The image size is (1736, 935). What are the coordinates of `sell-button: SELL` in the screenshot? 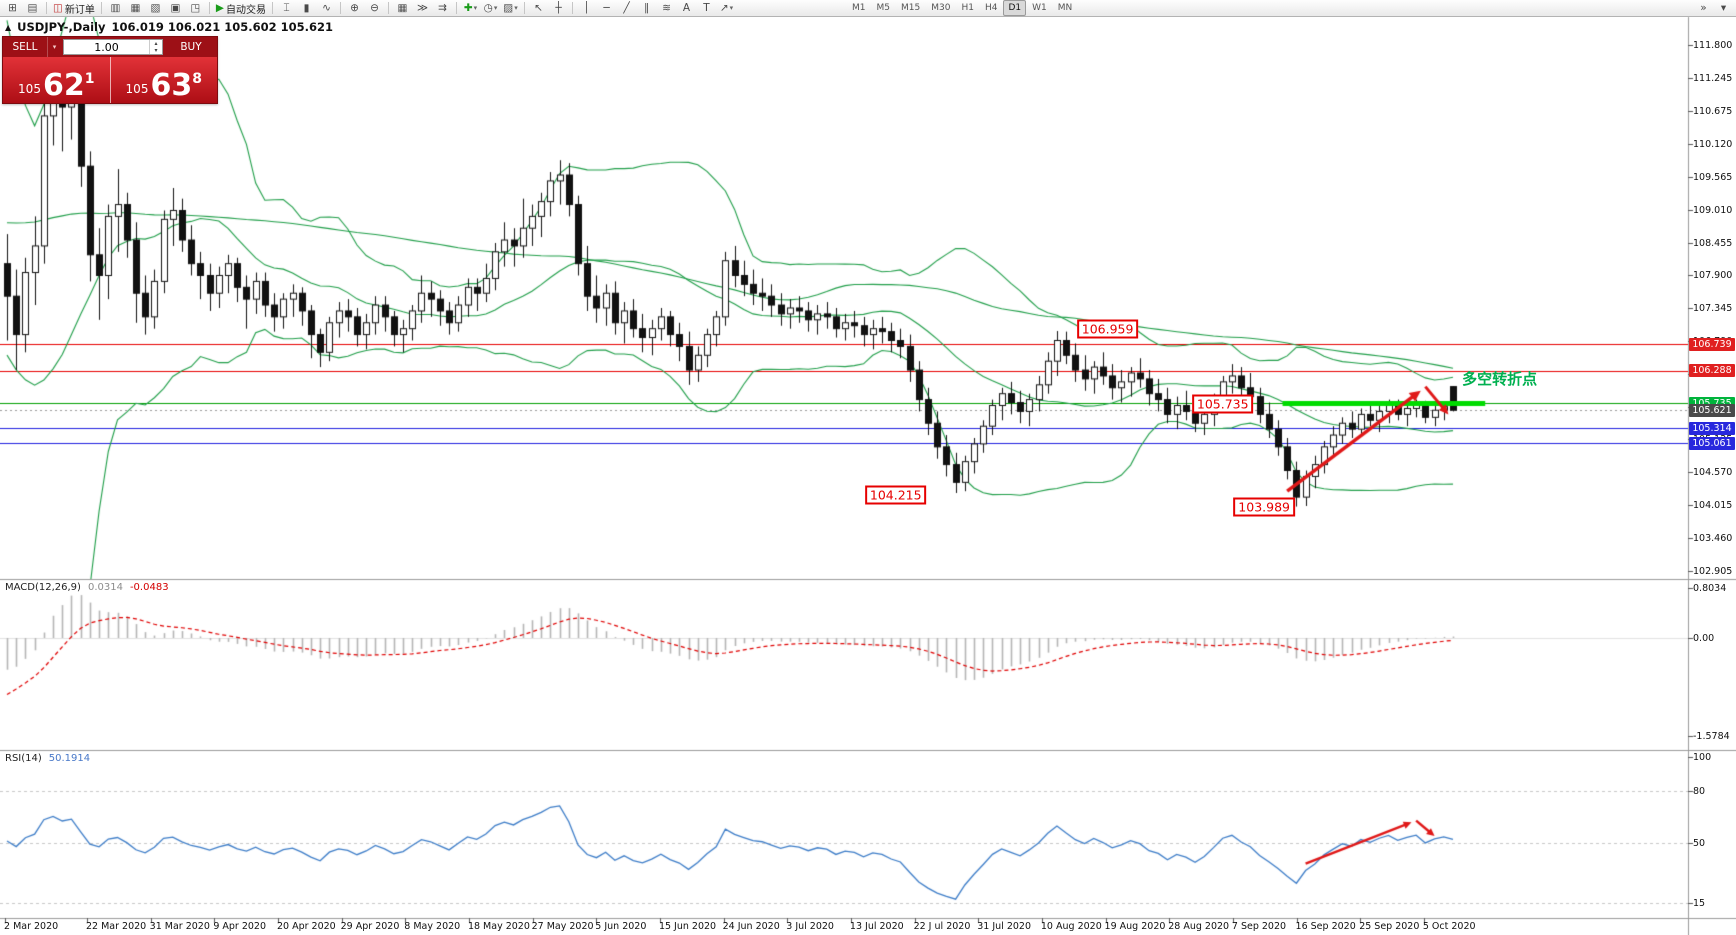 It's located at (25, 47).